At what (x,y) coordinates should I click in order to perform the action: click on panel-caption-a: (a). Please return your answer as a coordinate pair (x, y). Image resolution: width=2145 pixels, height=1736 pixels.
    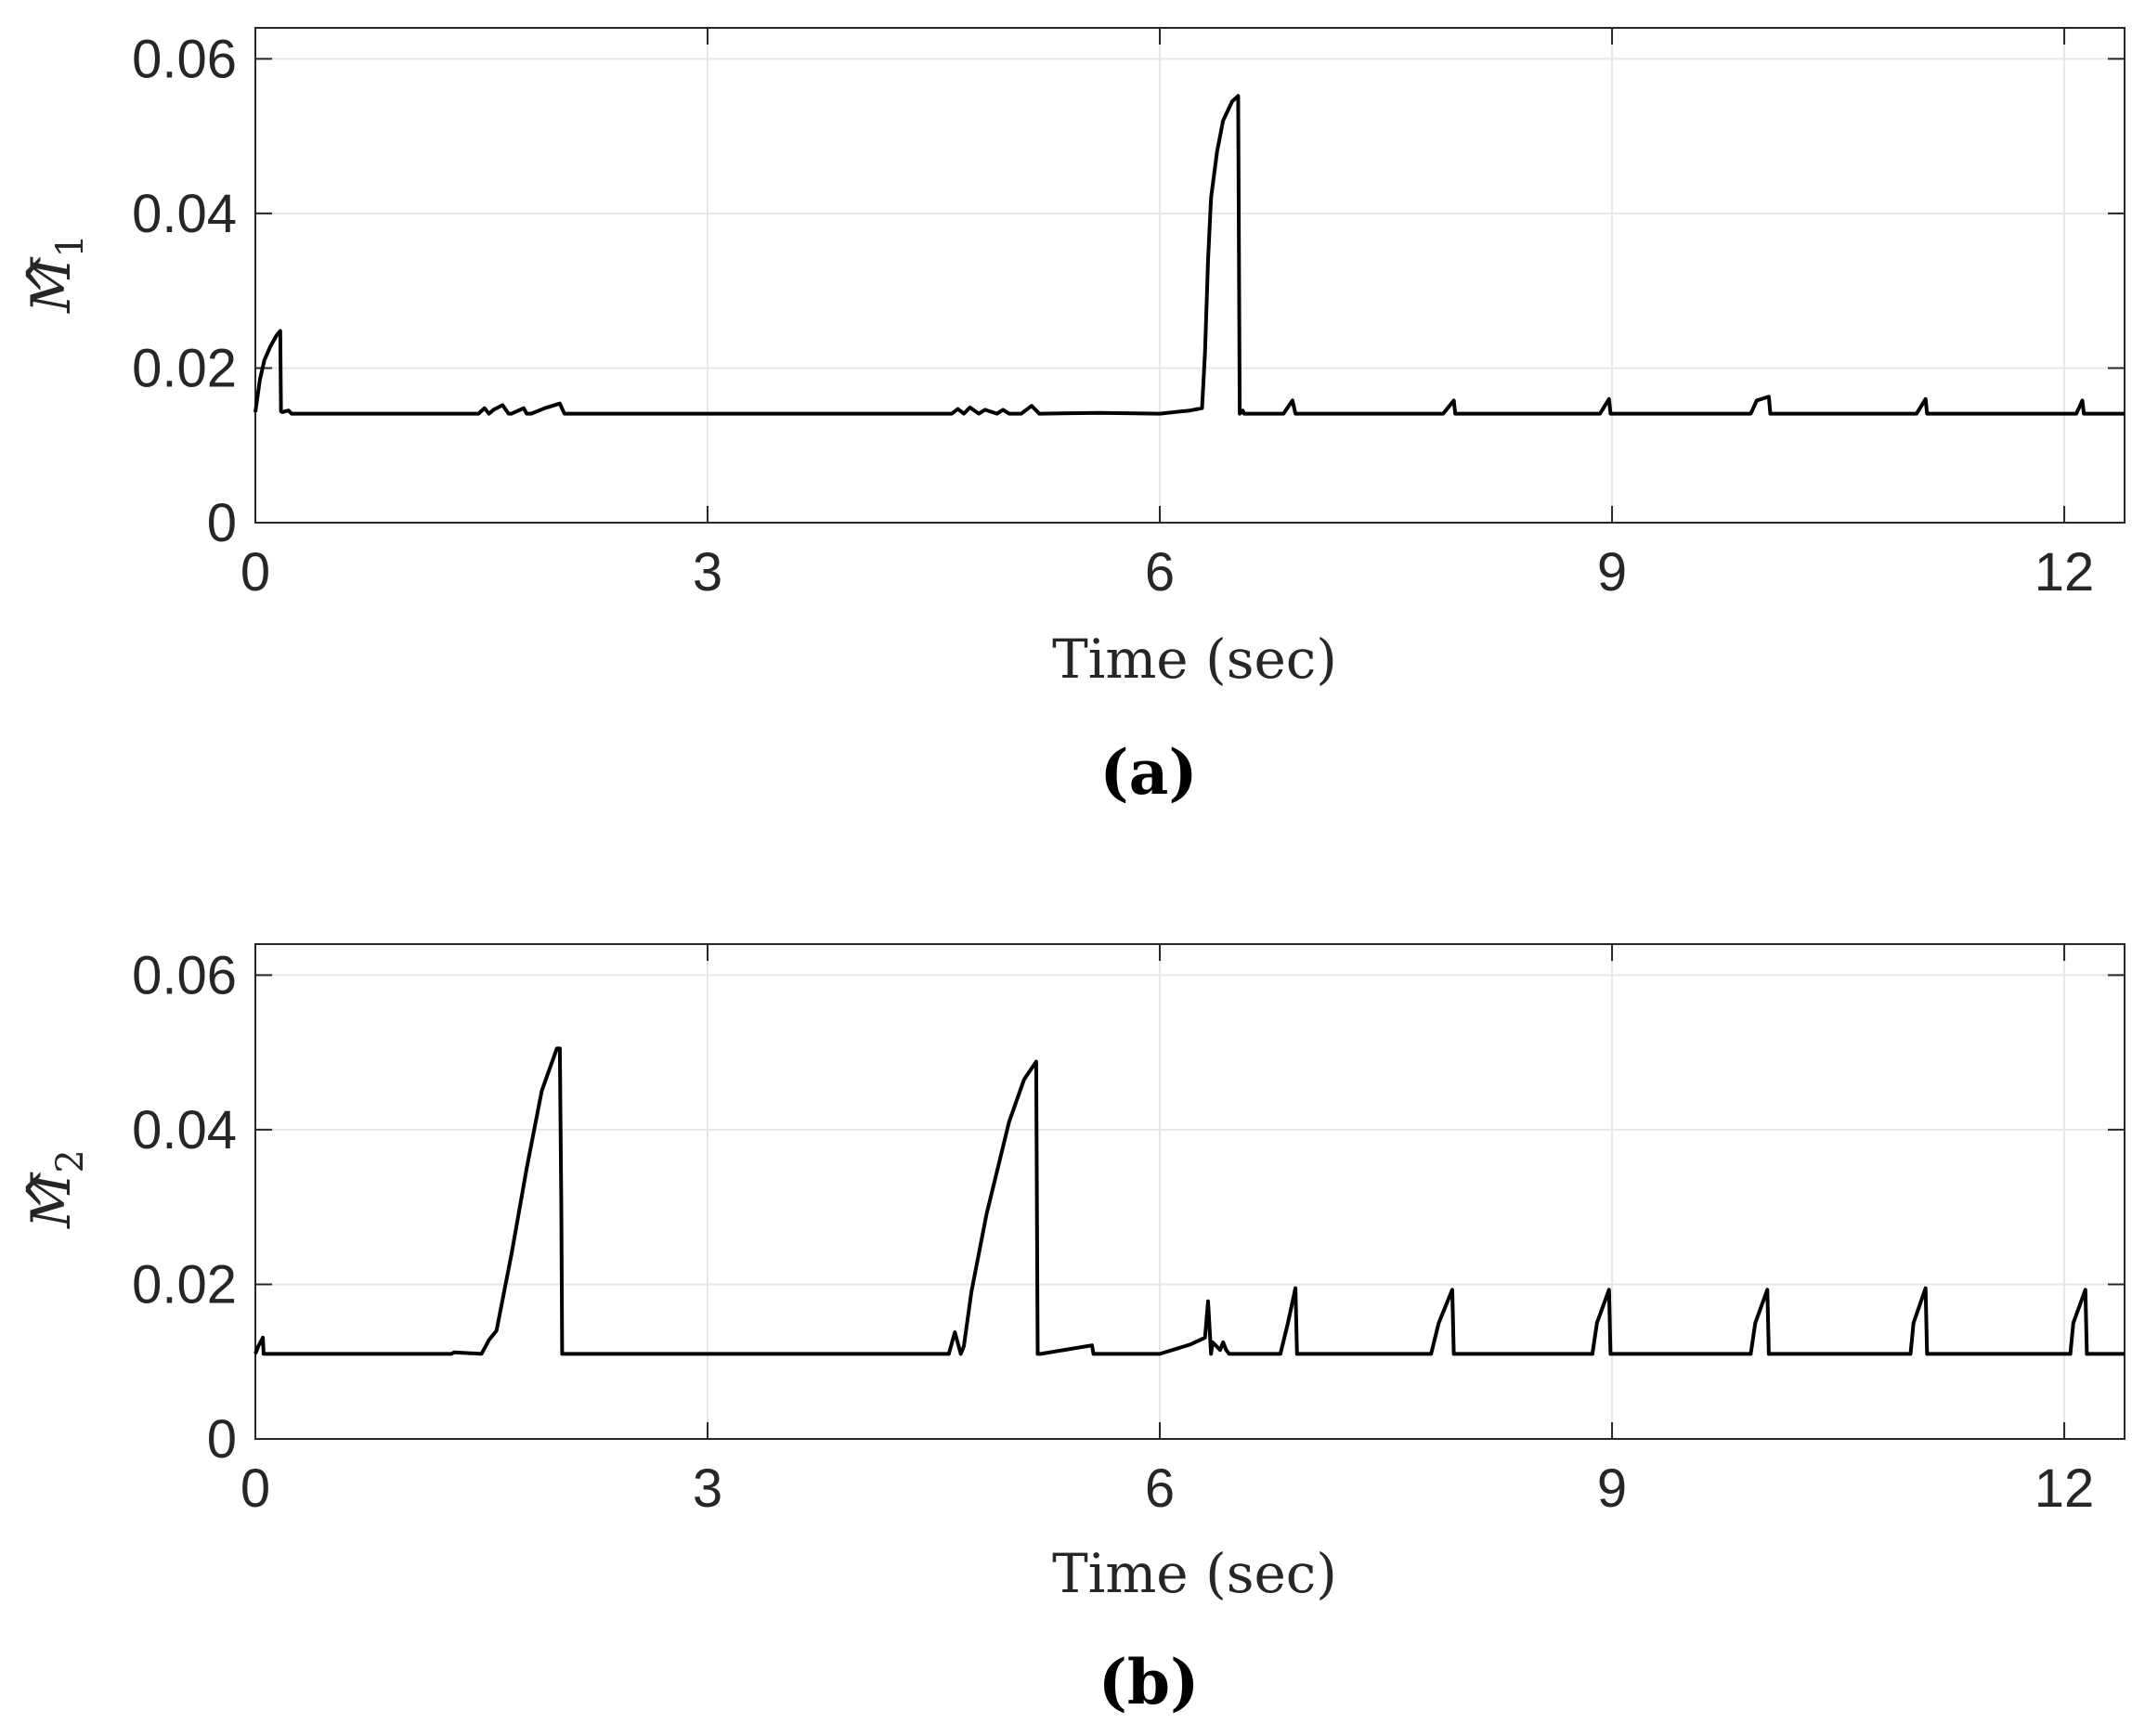
    Looking at the image, I should click on (1148, 772).